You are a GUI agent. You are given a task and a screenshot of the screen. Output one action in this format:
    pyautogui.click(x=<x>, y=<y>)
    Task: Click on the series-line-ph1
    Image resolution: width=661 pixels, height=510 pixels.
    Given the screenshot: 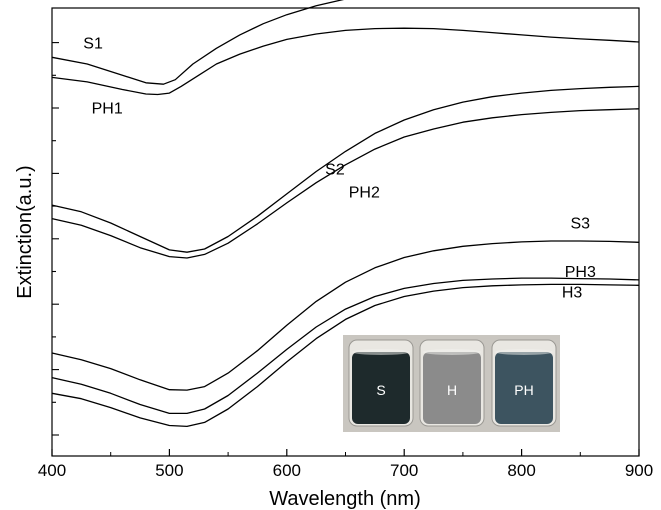 What is the action you would take?
    pyautogui.click(x=345, y=61)
    